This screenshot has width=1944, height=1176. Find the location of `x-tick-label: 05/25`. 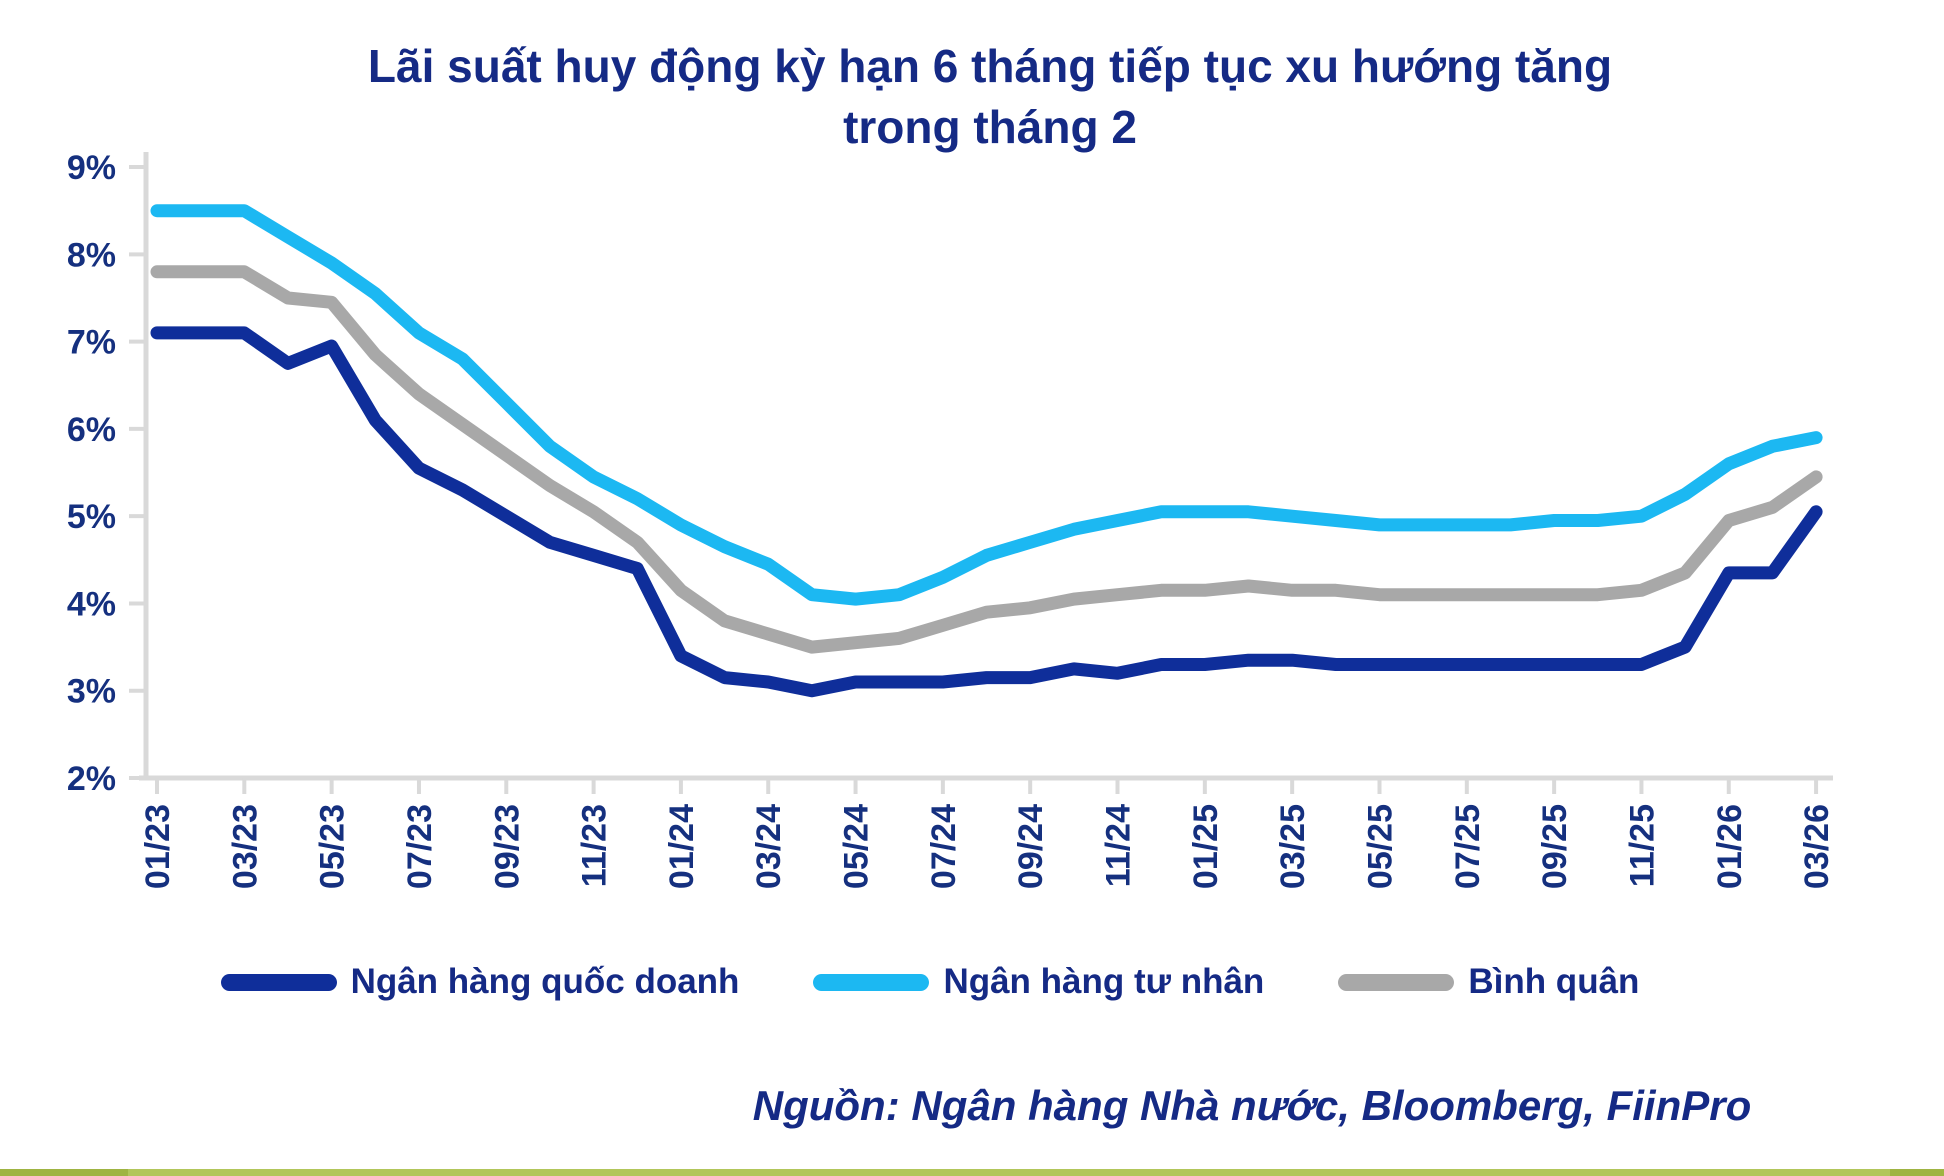

x-tick-label: 05/25 is located at coordinates (1380, 846).